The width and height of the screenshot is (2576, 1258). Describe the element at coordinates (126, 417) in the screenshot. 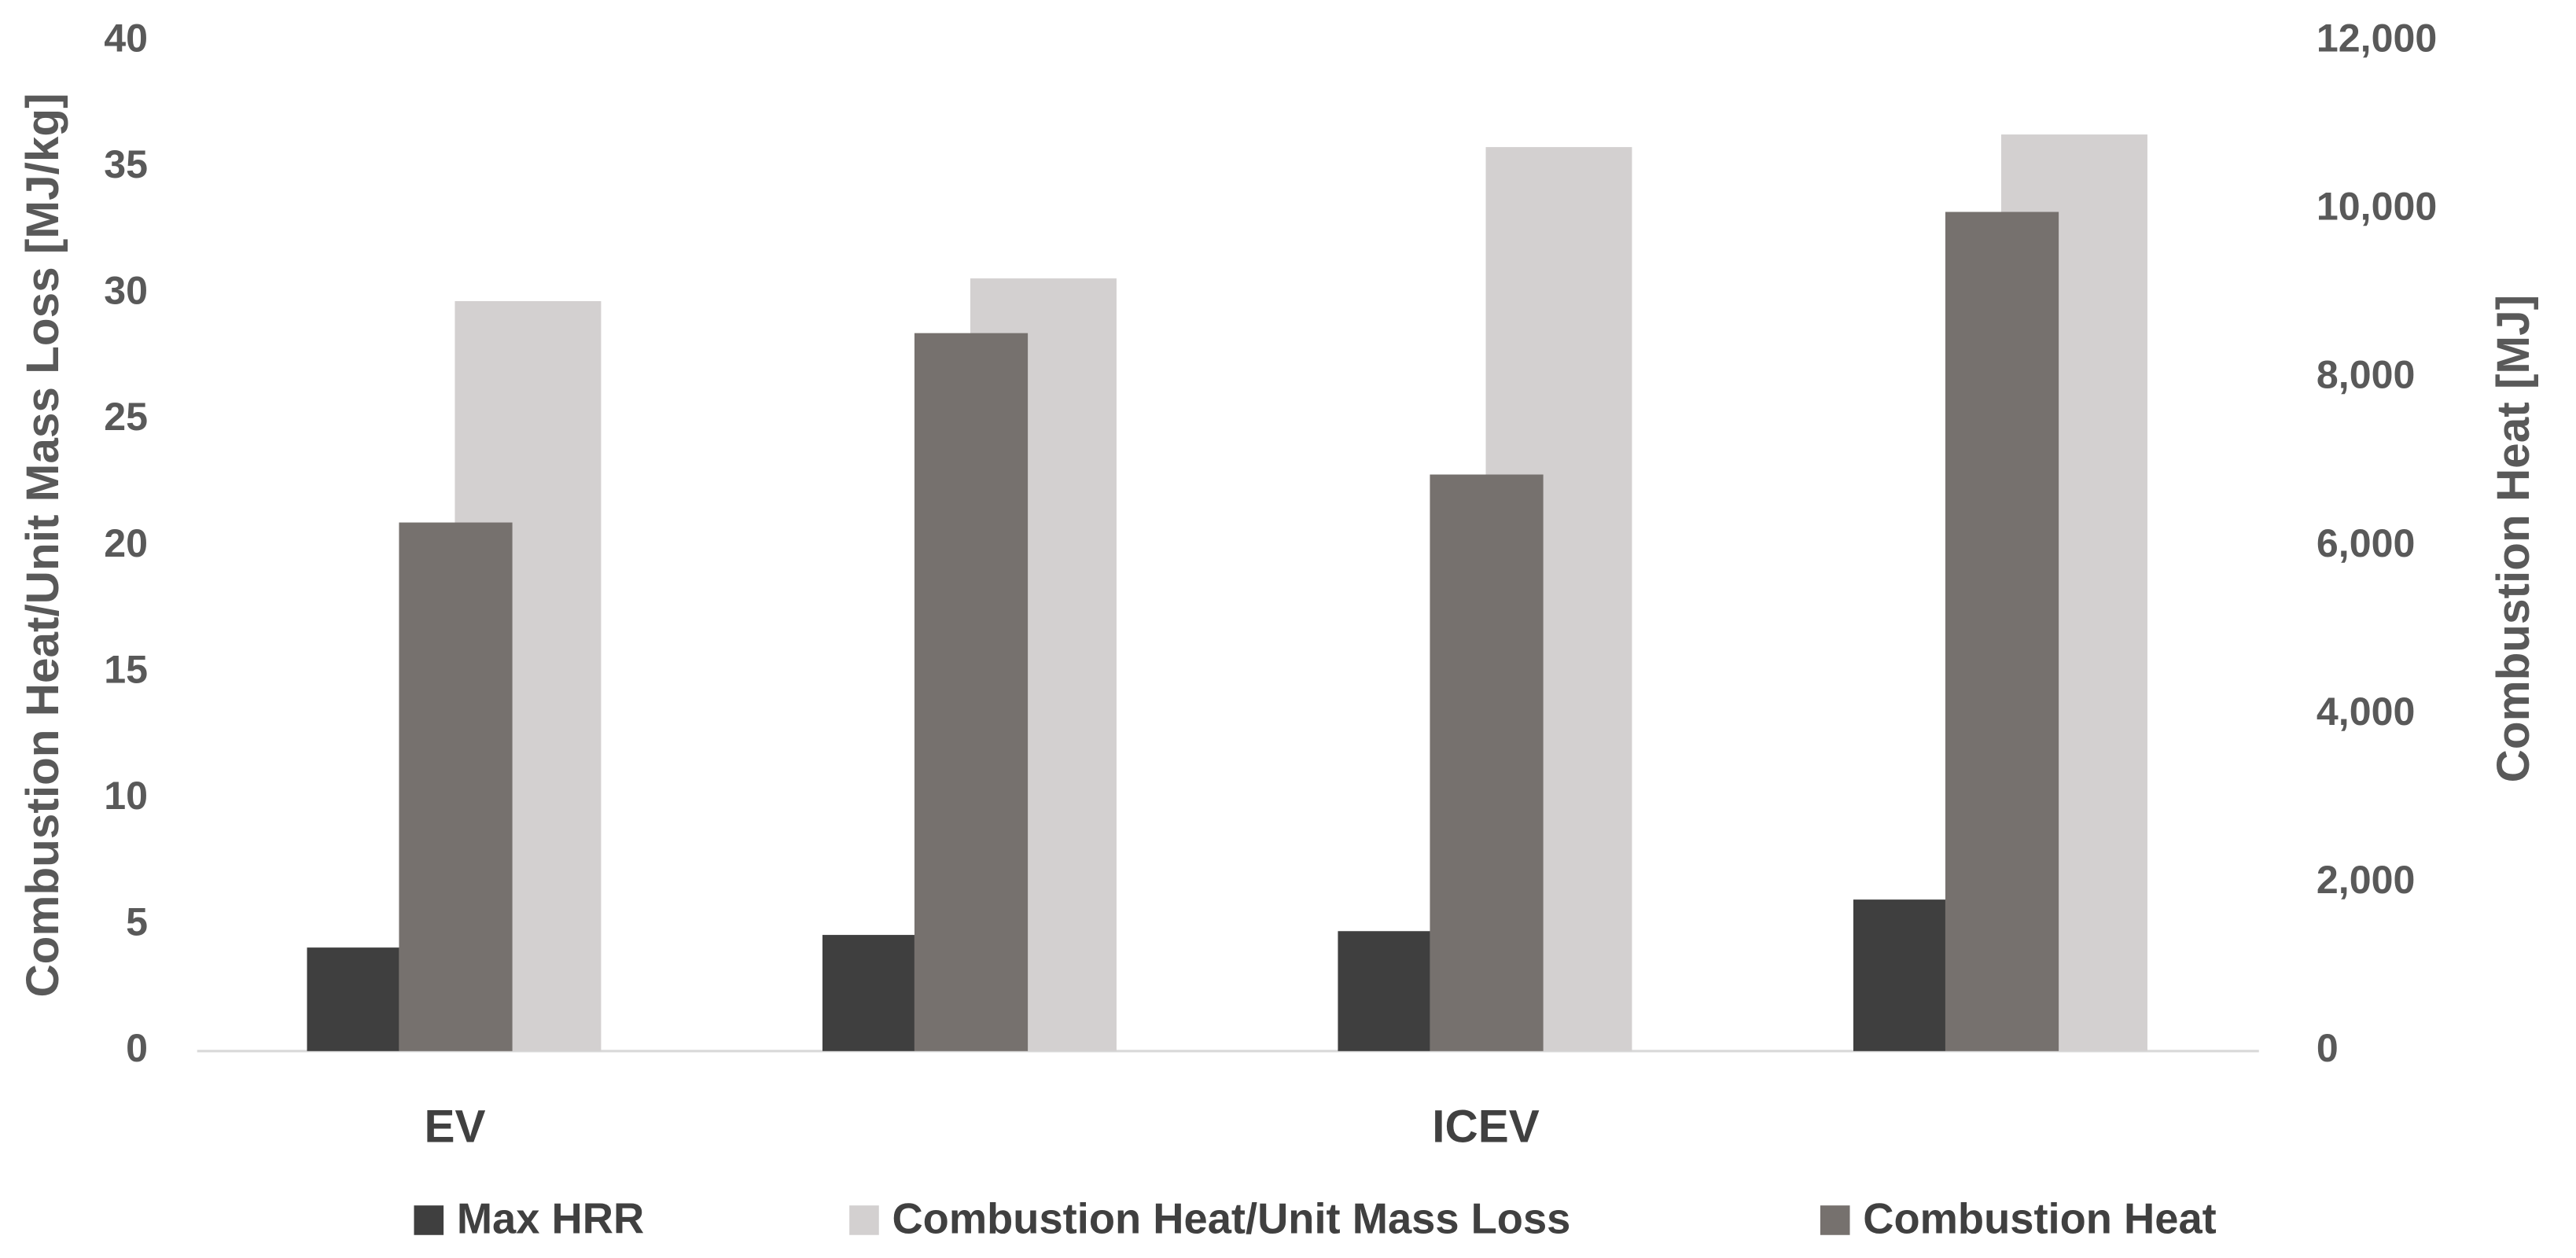

I see `y-tick-label: 25` at that location.